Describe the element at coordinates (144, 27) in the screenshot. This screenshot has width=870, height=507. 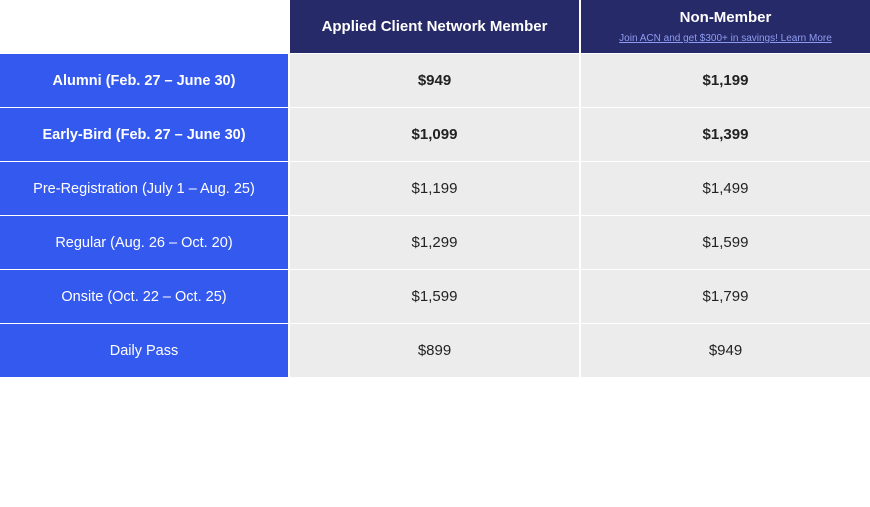
I see `blank-header` at that location.